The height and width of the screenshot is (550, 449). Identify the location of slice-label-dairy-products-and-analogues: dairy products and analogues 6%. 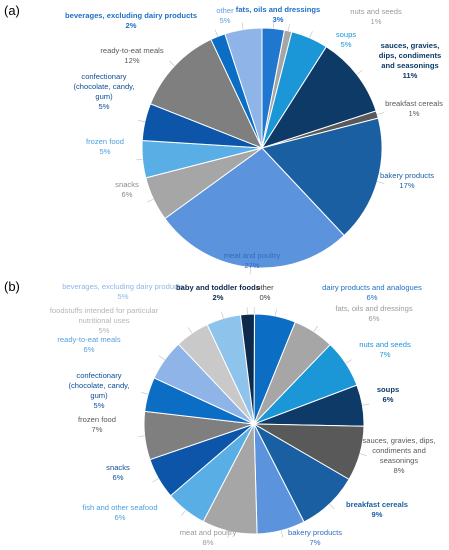
(372, 292).